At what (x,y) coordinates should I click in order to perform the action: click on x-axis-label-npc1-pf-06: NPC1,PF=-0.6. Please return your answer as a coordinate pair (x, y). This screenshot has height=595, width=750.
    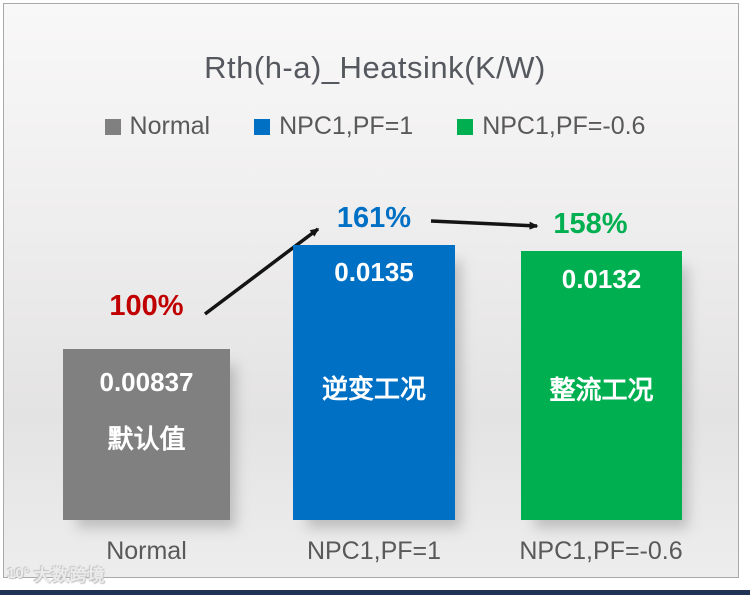
    Looking at the image, I should click on (601, 551).